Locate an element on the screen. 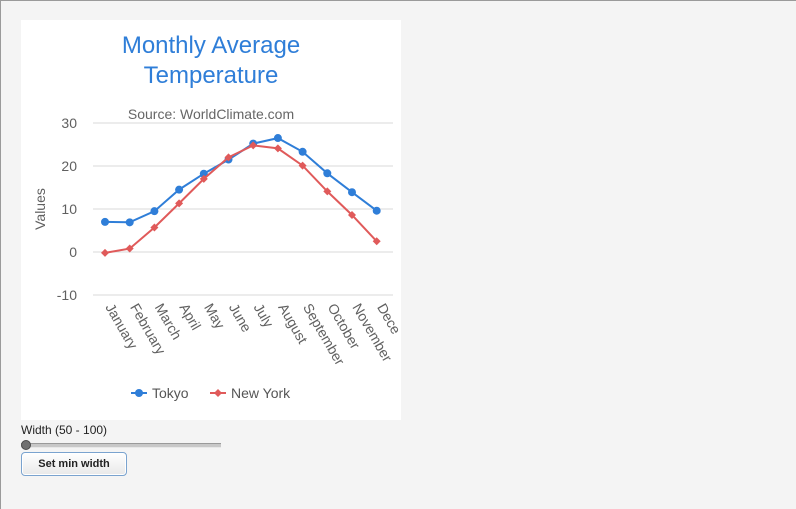 The width and height of the screenshot is (796, 509). width-slider-track is located at coordinates (121, 445).